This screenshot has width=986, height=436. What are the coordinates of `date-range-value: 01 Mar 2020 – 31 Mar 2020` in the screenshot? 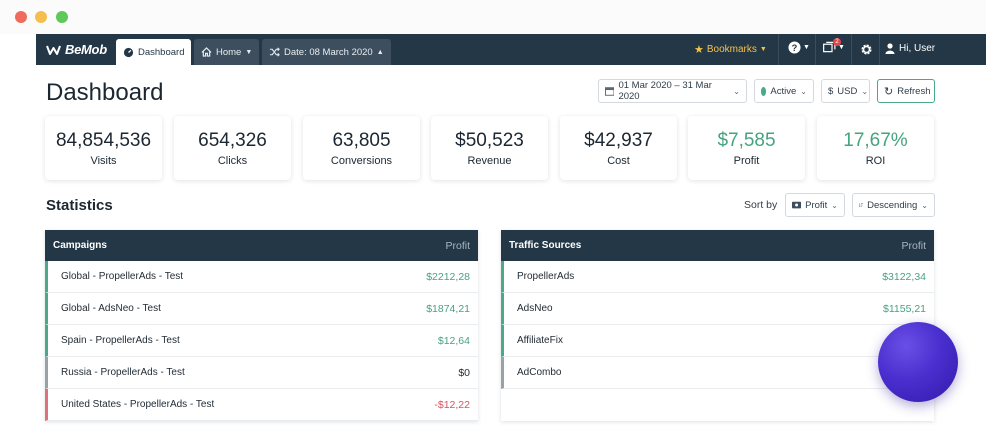 It's located at (665, 91).